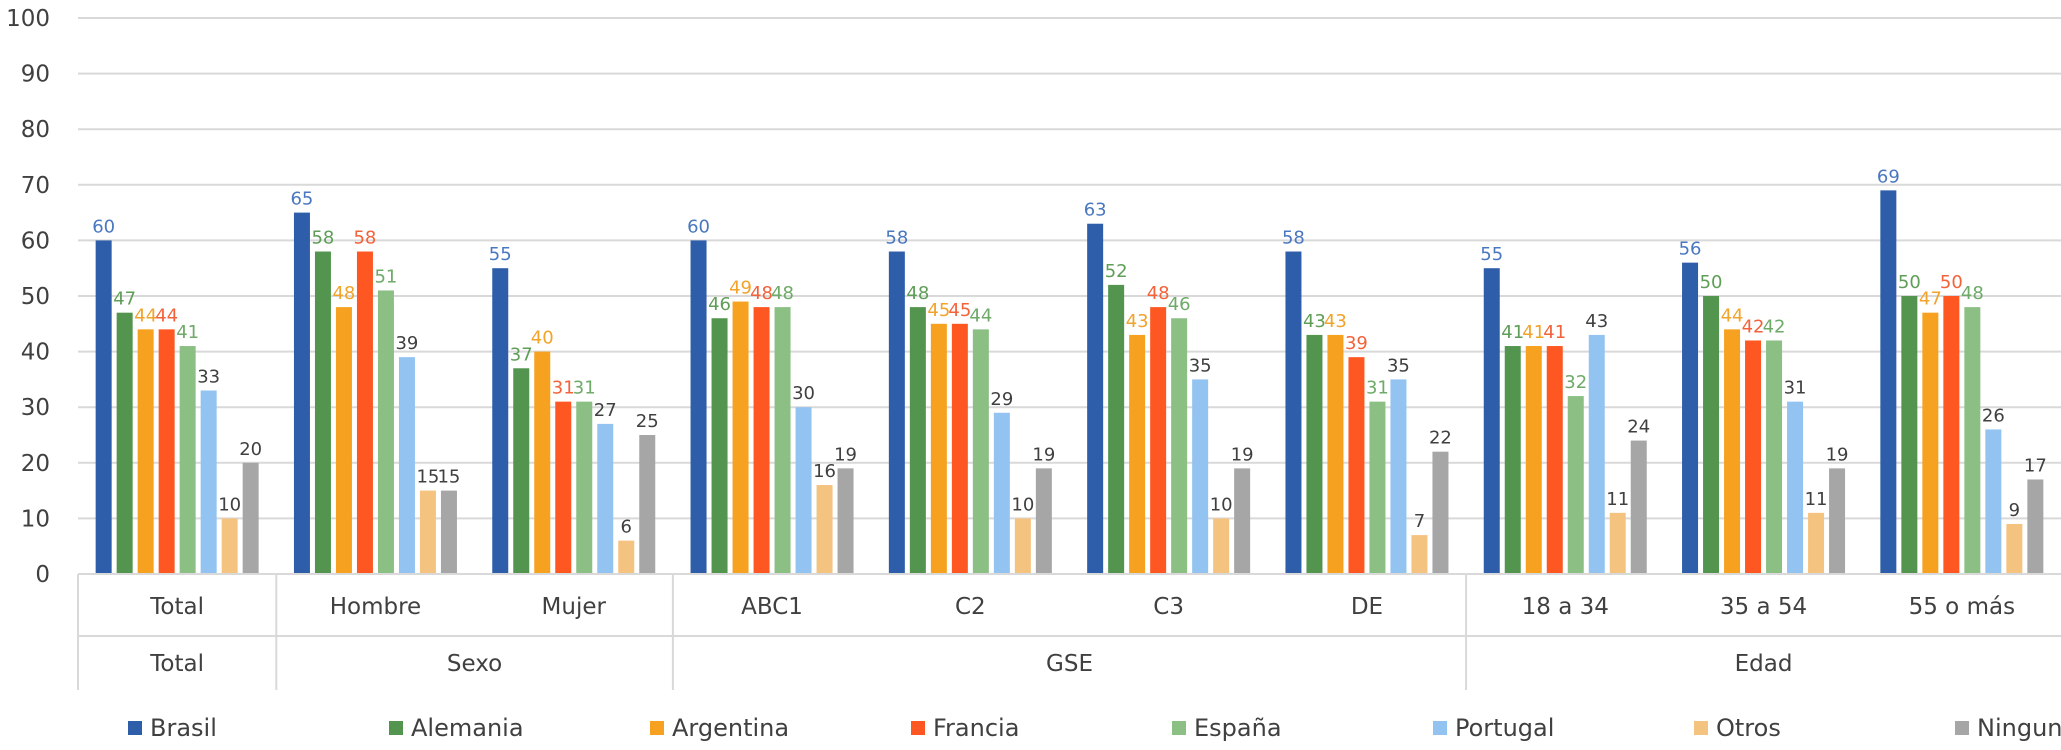 Image resolution: width=2061 pixels, height=750 pixels. Describe the element at coordinates (2019, 728) in the screenshot. I see `legend-label: Ninguno` at that location.